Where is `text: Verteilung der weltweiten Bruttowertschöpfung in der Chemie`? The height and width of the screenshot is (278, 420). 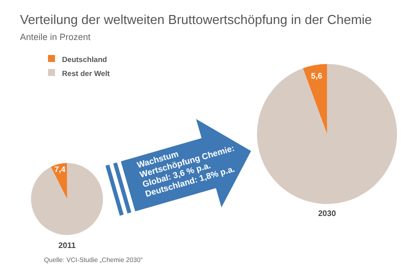 text: Verteilung der weltweiten Bruttowertschöpfung in der Chemie is located at coordinates (196, 19).